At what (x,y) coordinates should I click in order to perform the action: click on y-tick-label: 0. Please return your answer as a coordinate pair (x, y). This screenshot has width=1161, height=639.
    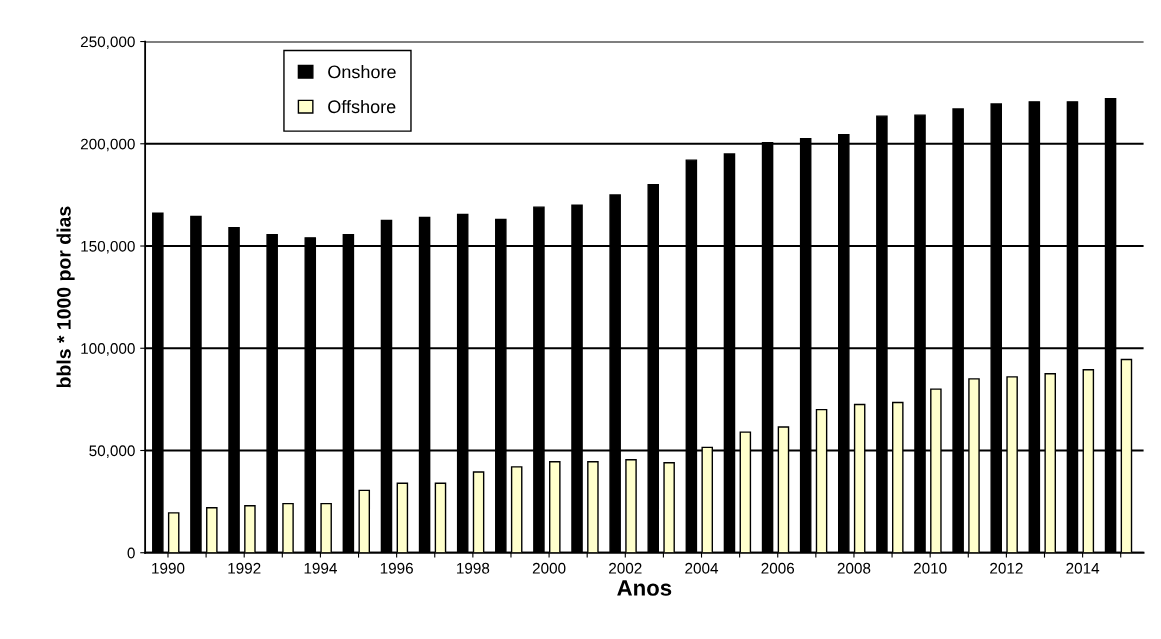
    Looking at the image, I should click on (131, 553).